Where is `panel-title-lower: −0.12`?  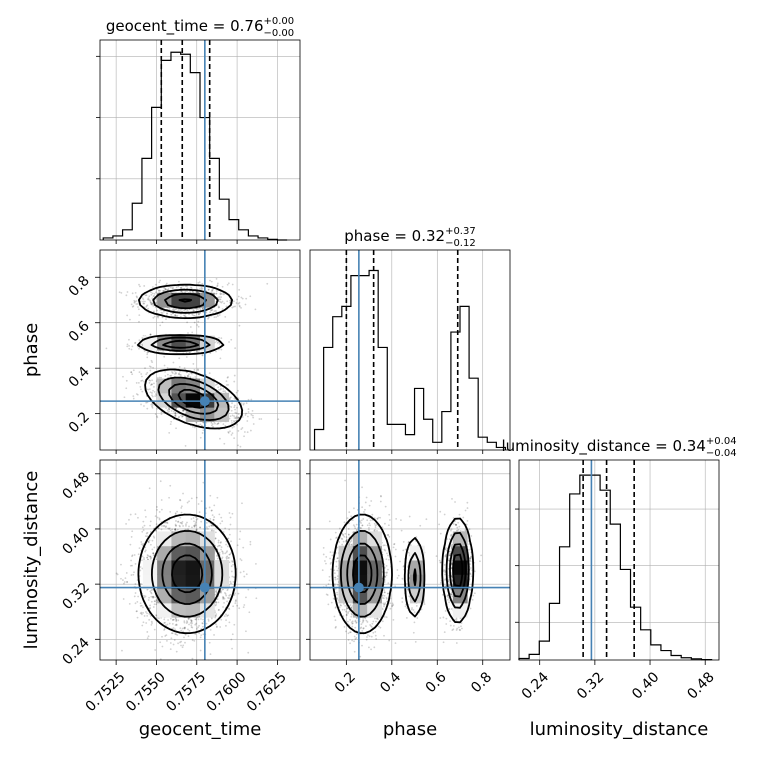
panel-title-lower: −0.12 is located at coordinates (460, 243).